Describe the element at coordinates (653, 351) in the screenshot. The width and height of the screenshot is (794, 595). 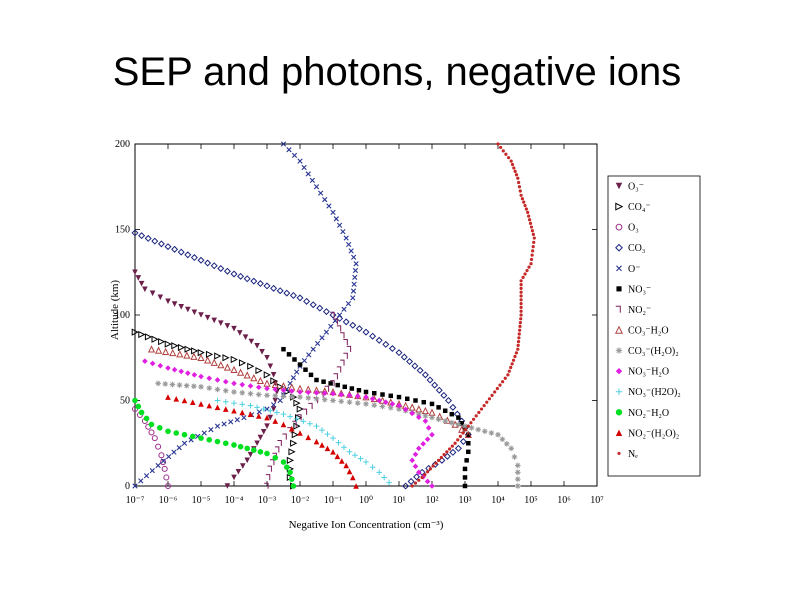
I see `legend-label: CO₃⁻(H₂O)₂` at that location.